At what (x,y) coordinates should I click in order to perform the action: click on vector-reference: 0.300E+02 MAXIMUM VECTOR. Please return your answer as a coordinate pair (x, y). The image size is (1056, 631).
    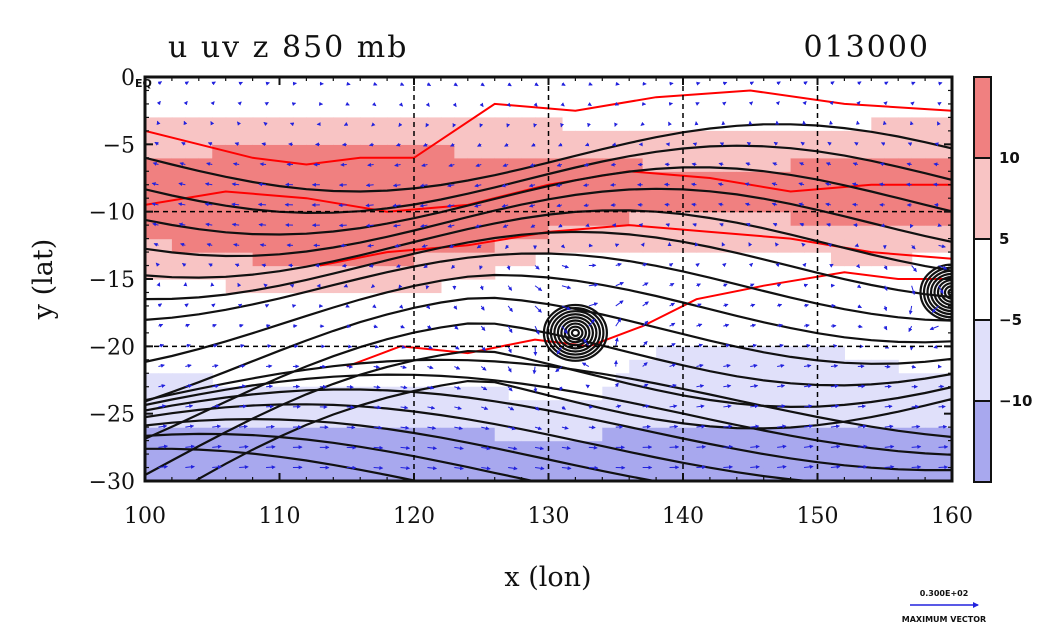
    Looking at the image, I should click on (944, 606).